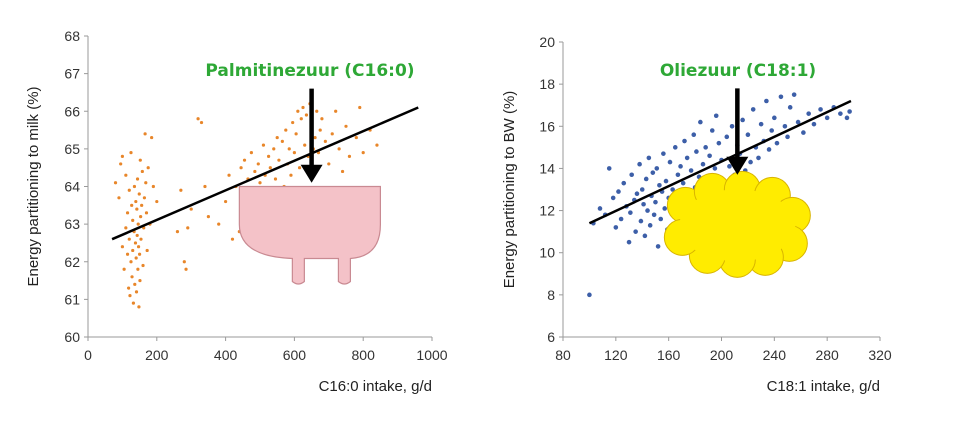 The image size is (979, 426). Describe the element at coordinates (364, 355) in the screenshot. I see `x-tick-label: 800` at that location.